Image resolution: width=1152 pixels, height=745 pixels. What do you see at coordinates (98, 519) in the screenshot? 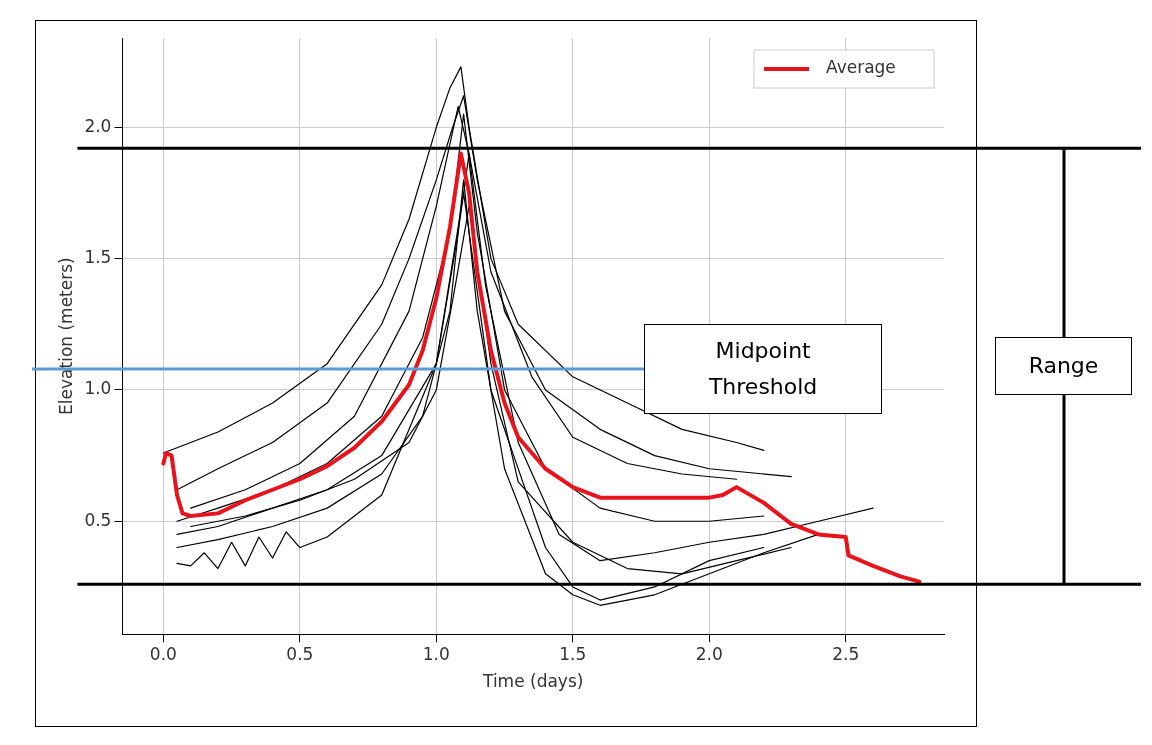
I see `y-tick-label: 0.5` at bounding box center [98, 519].